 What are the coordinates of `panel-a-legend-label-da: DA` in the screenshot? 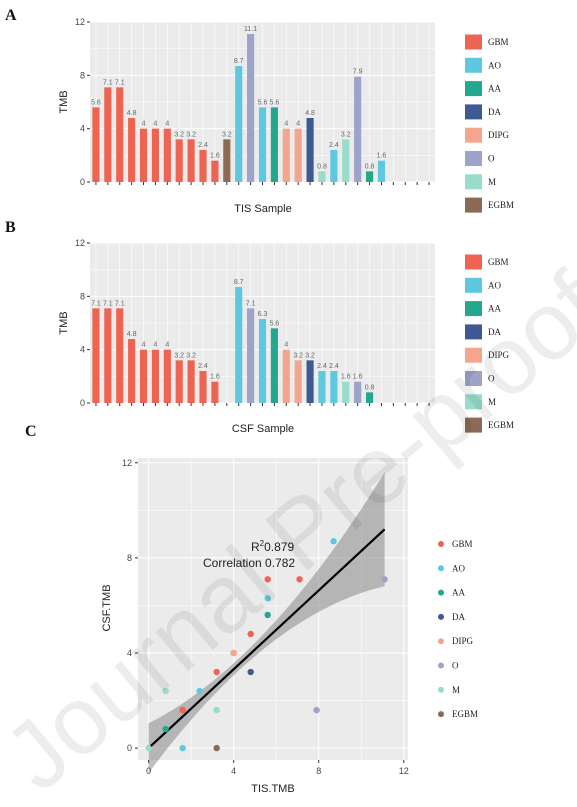 It's located at (494, 112).